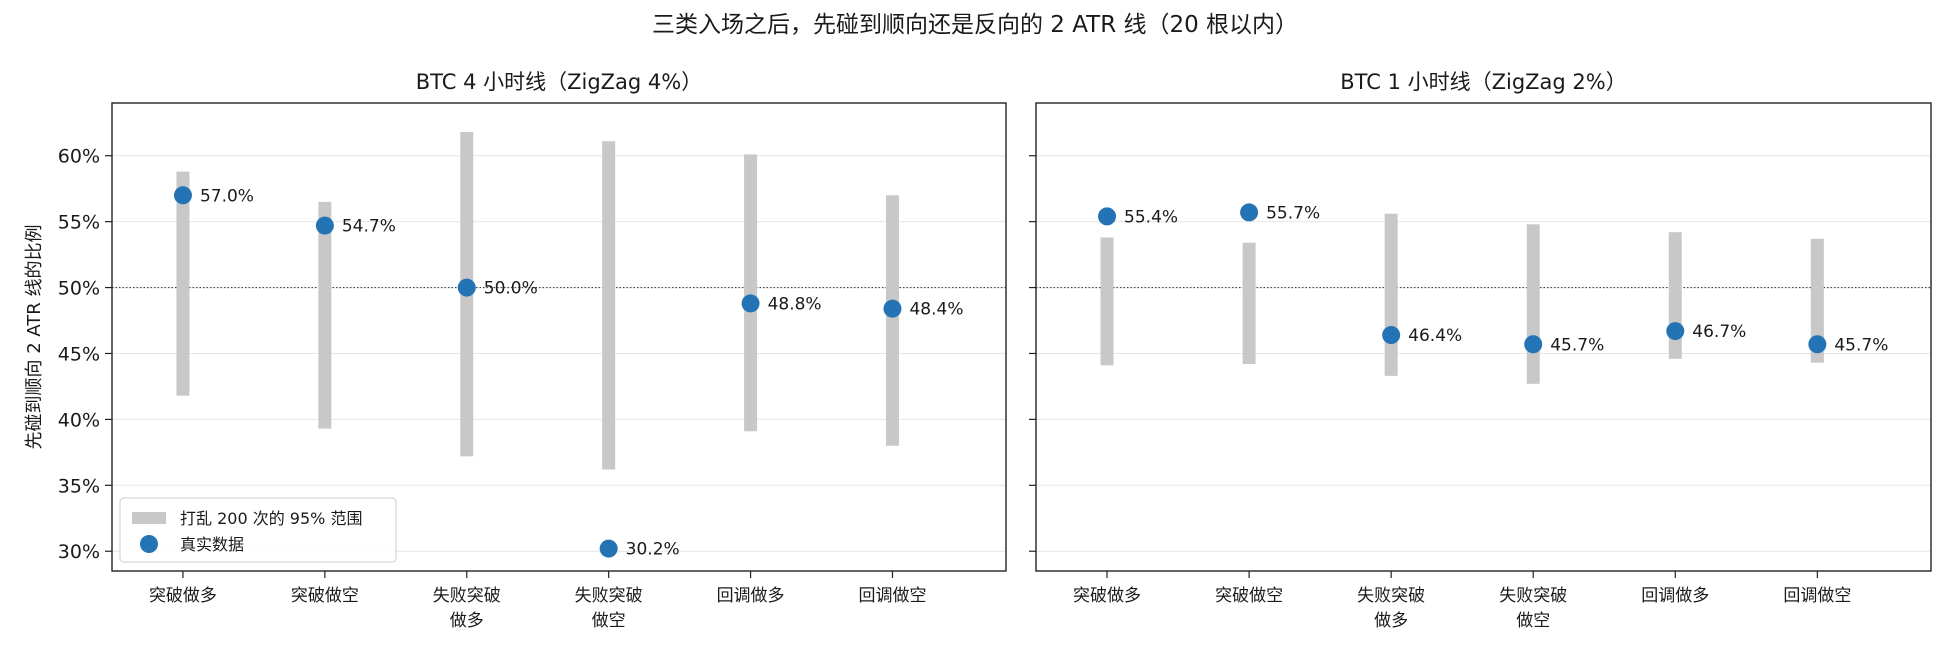 Image resolution: width=1950 pixels, height=665 pixels. I want to click on data-label: 46.7%, so click(1719, 332).